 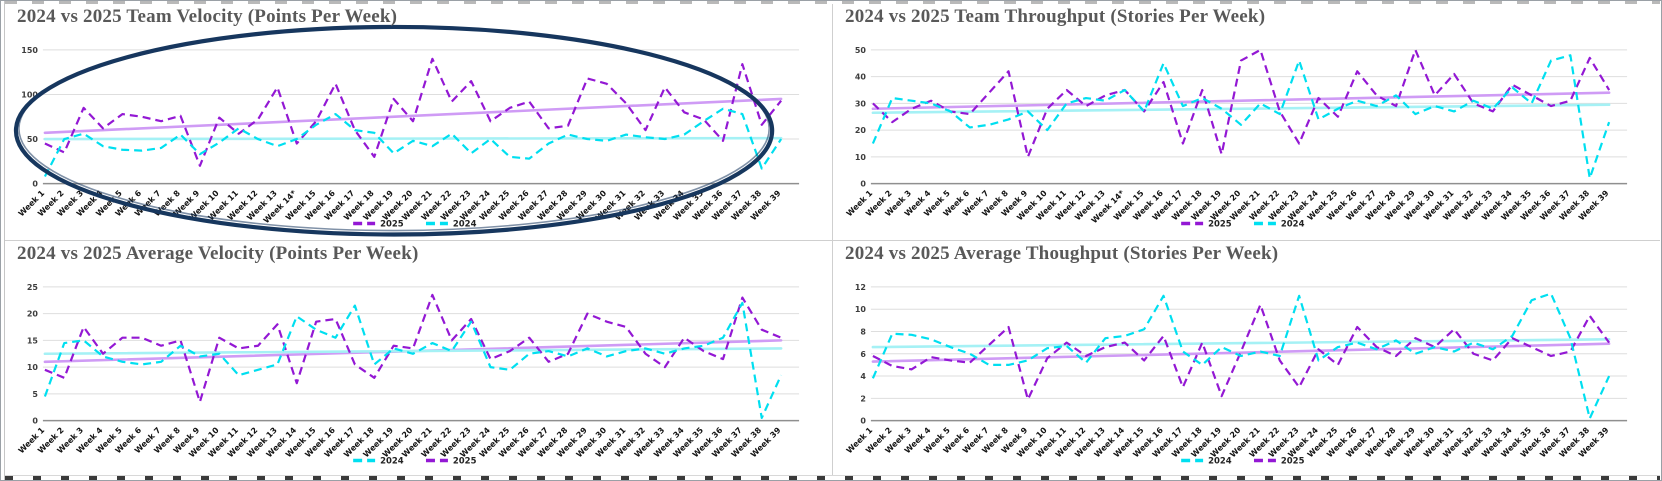 I want to click on y-tick-label: 25, so click(x=32, y=286).